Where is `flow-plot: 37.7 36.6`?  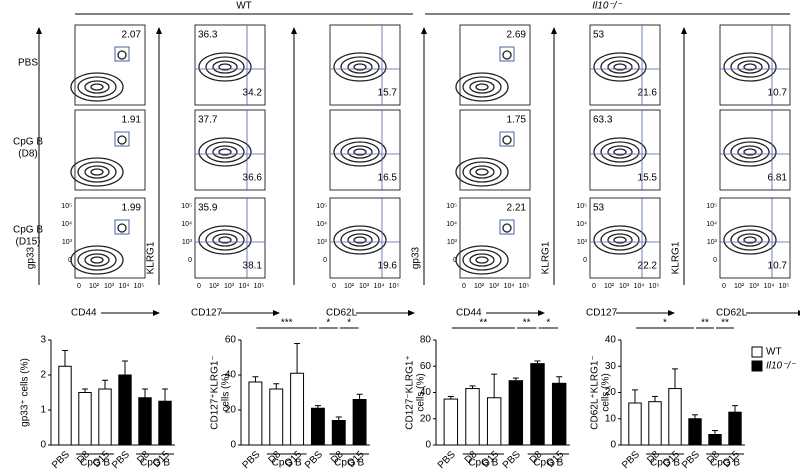
flow-plot: 37.7 36.6 is located at coordinates (230, 150).